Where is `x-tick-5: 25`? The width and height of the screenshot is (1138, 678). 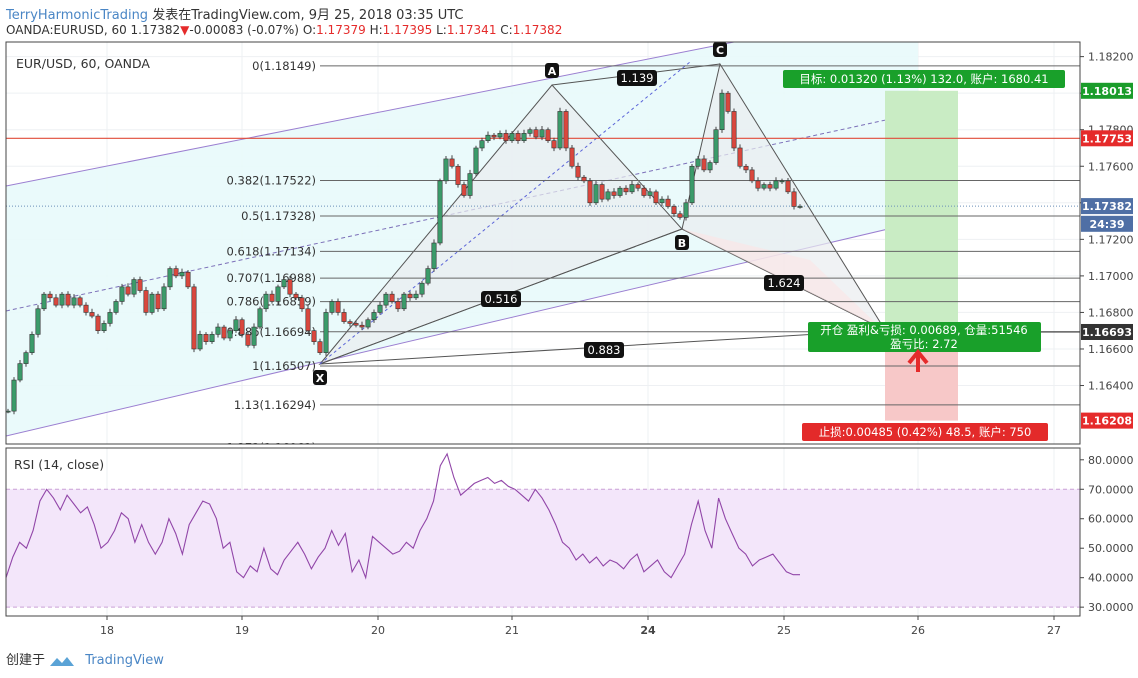
x-tick-5: 25 is located at coordinates (784, 630).